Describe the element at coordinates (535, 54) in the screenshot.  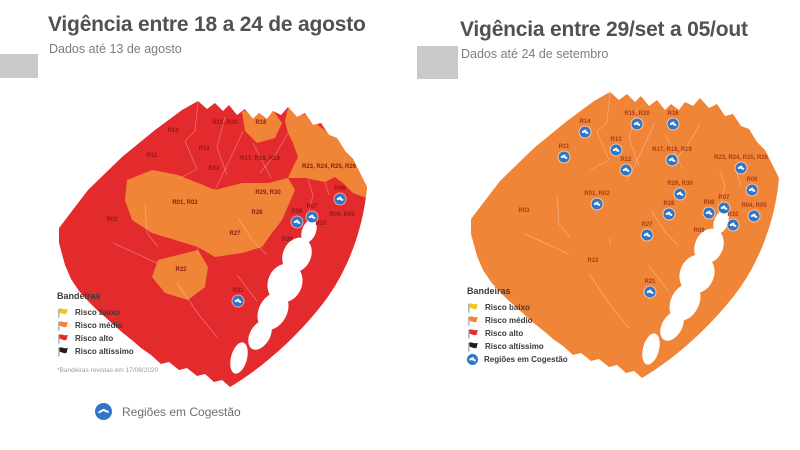
I see `panel-subtitle: Dados até 24 de setembro` at that location.